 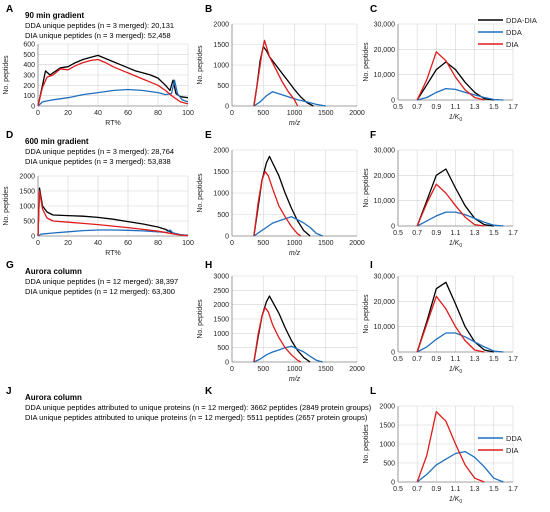 I want to click on x-axis-label-b: m/z, so click(x=295, y=123).